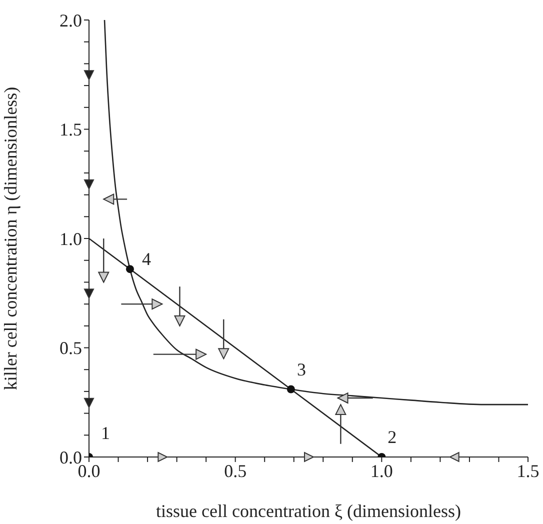 The height and width of the screenshot is (524, 543). What do you see at coordinates (146, 259) in the screenshot?
I see `annotation: 4` at bounding box center [146, 259].